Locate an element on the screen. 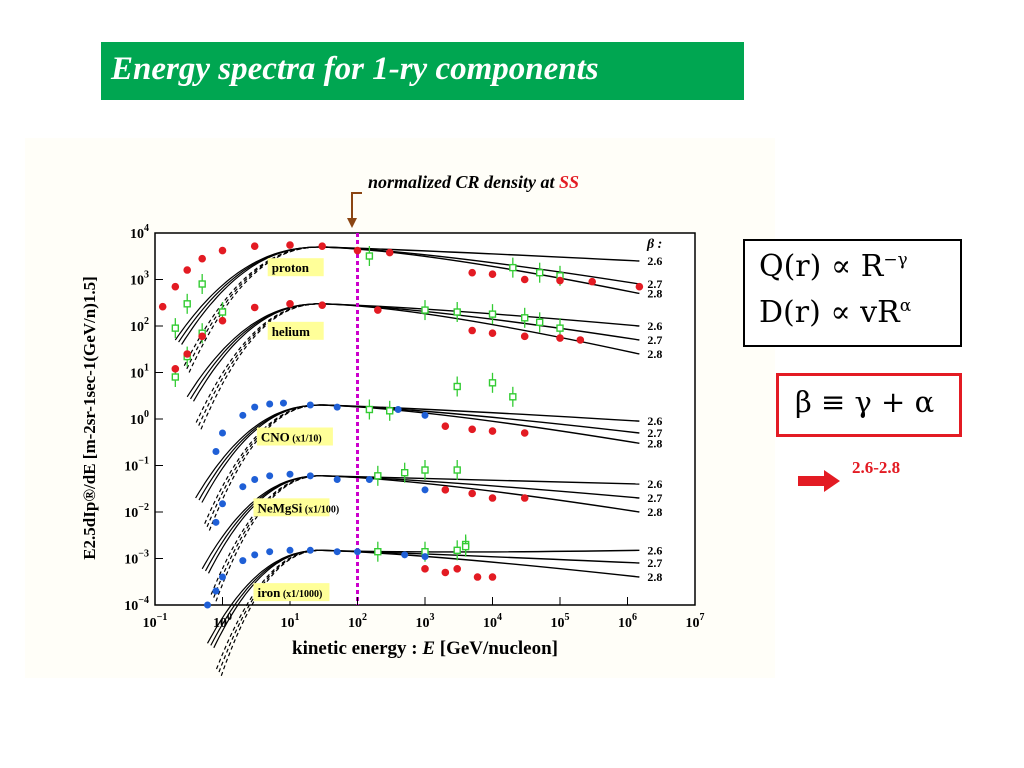 The height and width of the screenshot is (768, 1024). right-arrow-icon is located at coordinates (819, 481).